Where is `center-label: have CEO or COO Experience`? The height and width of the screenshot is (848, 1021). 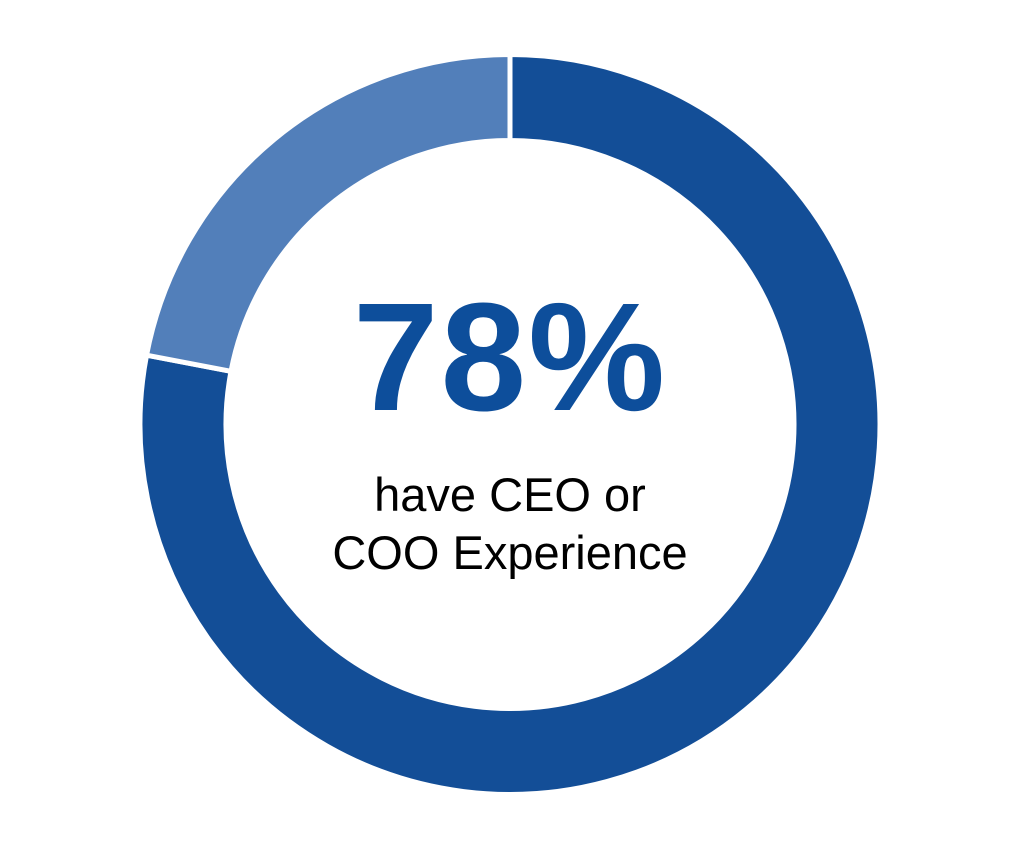
center-label: have CEO or COO Experience is located at coordinates (510, 524).